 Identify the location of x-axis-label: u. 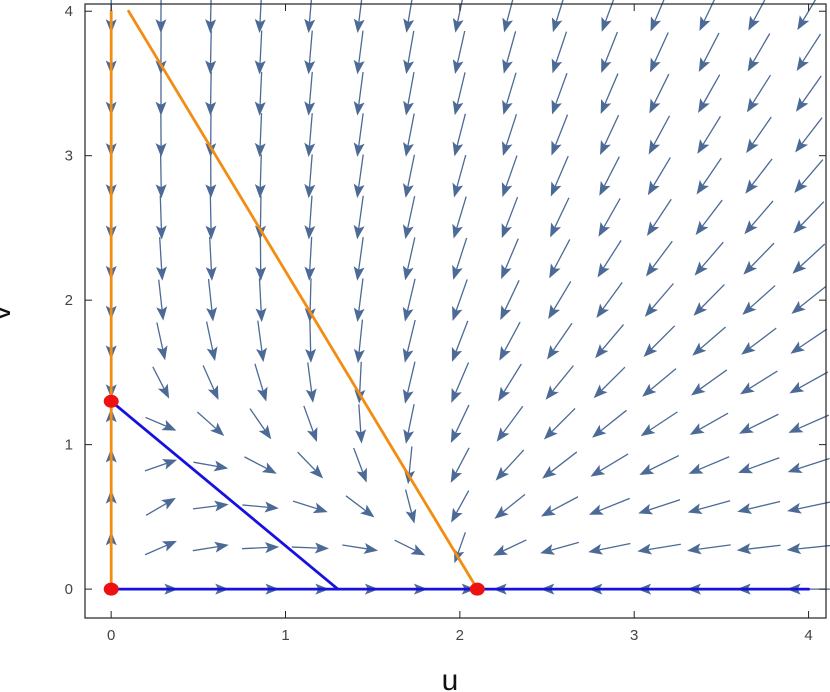
(450, 678).